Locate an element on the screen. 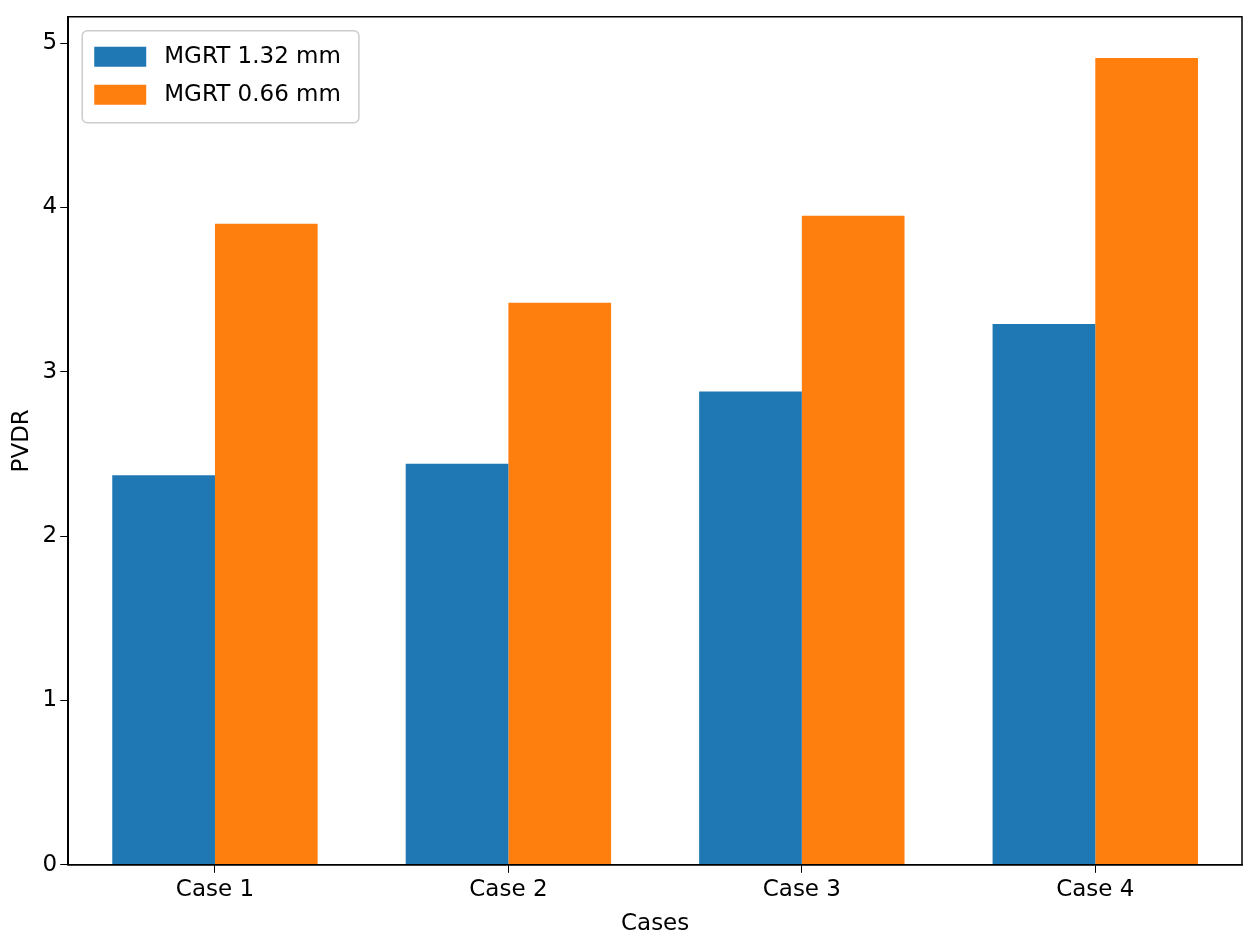  x-tick-label: Case 1 is located at coordinates (215, 887).